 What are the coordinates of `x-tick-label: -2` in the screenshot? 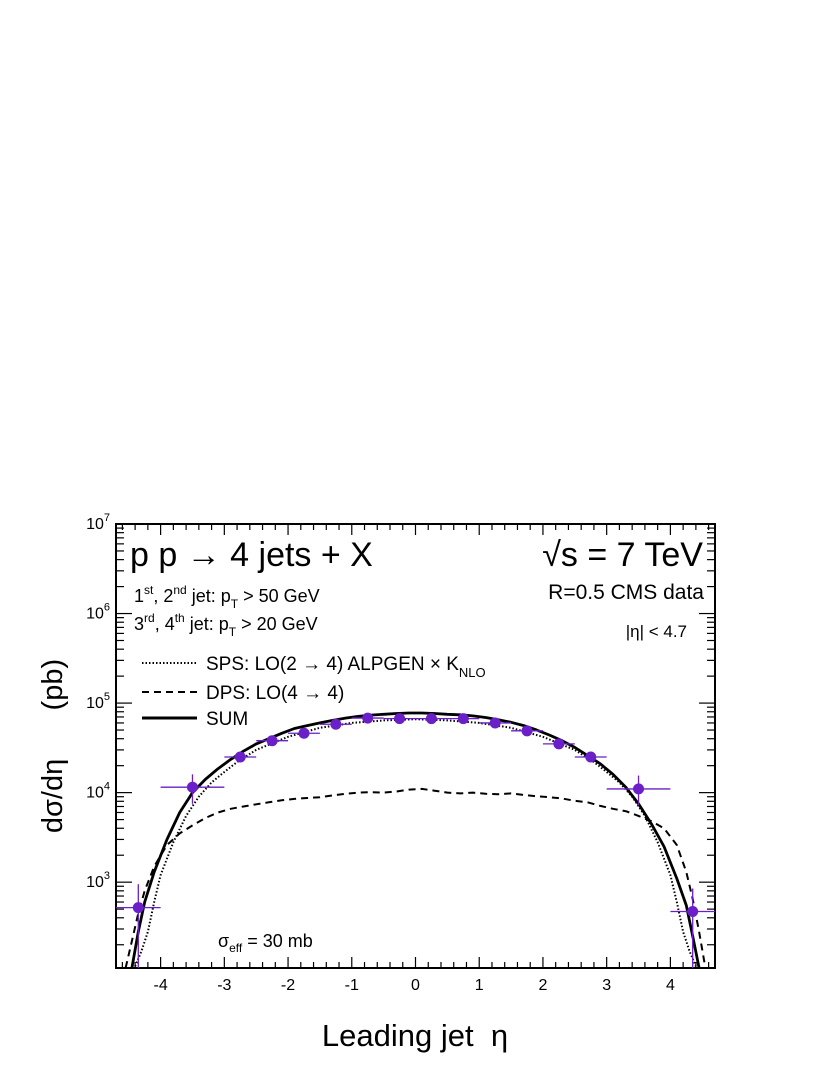 It's located at (288, 985).